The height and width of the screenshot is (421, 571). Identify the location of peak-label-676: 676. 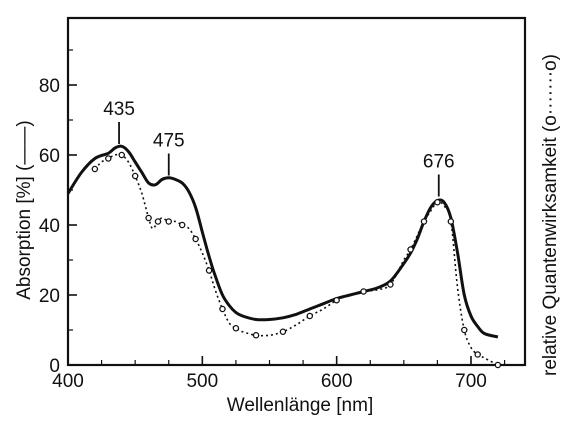
(439, 162).